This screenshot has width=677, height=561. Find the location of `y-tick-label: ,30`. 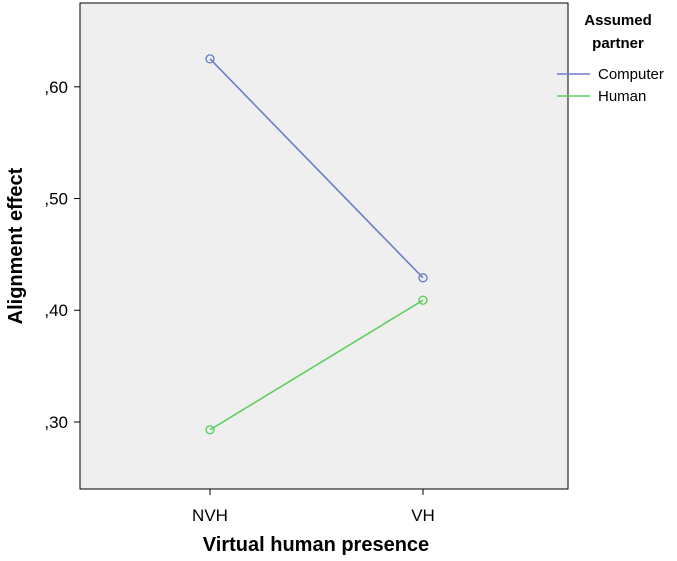

y-tick-label: ,30 is located at coordinates (56, 422).